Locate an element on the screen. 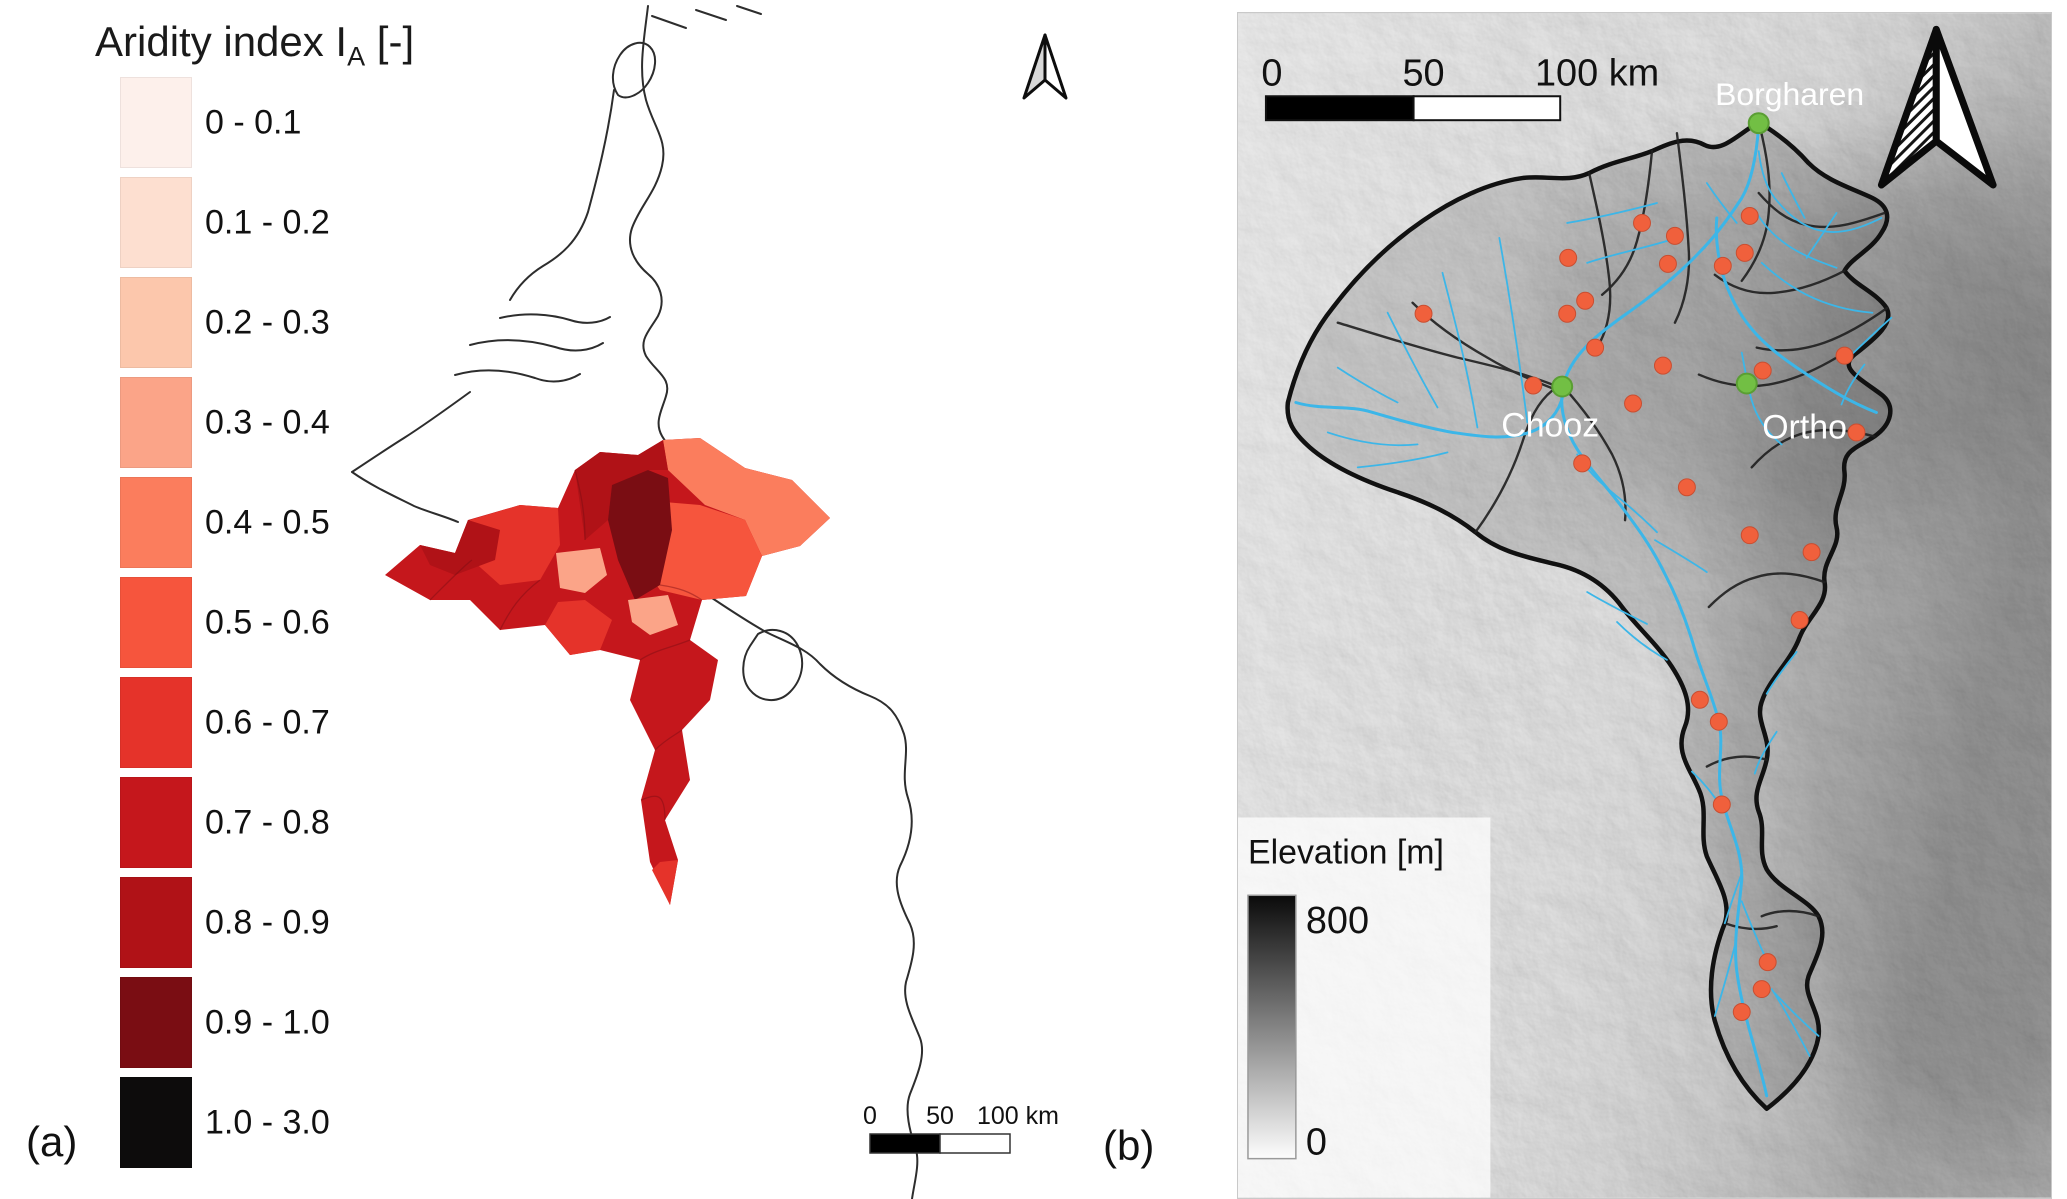 The height and width of the screenshot is (1199, 2067). named-stations: Borgharen Chooz Ortho is located at coordinates (1682, 261).